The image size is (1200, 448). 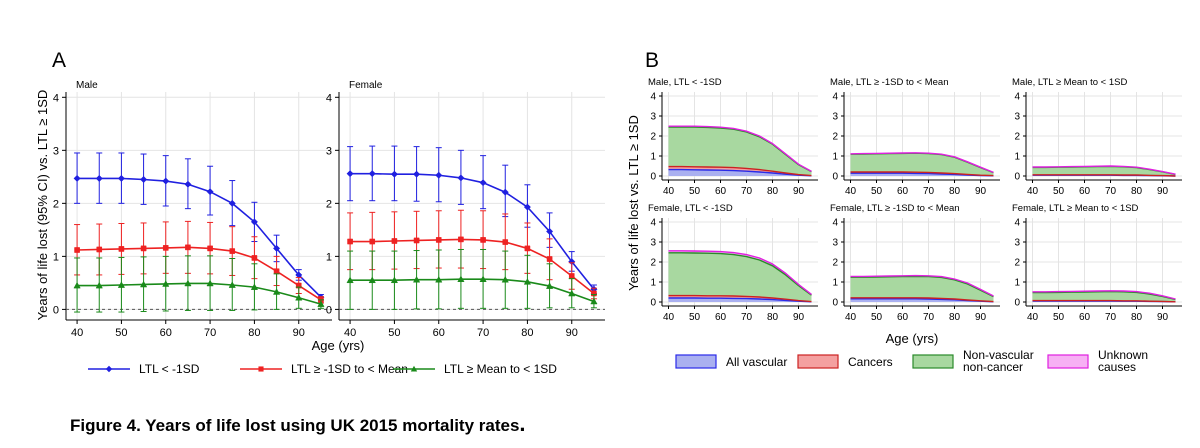 What do you see at coordinates (1033, 191) in the screenshot?
I see `tick-label-x: 40` at bounding box center [1033, 191].